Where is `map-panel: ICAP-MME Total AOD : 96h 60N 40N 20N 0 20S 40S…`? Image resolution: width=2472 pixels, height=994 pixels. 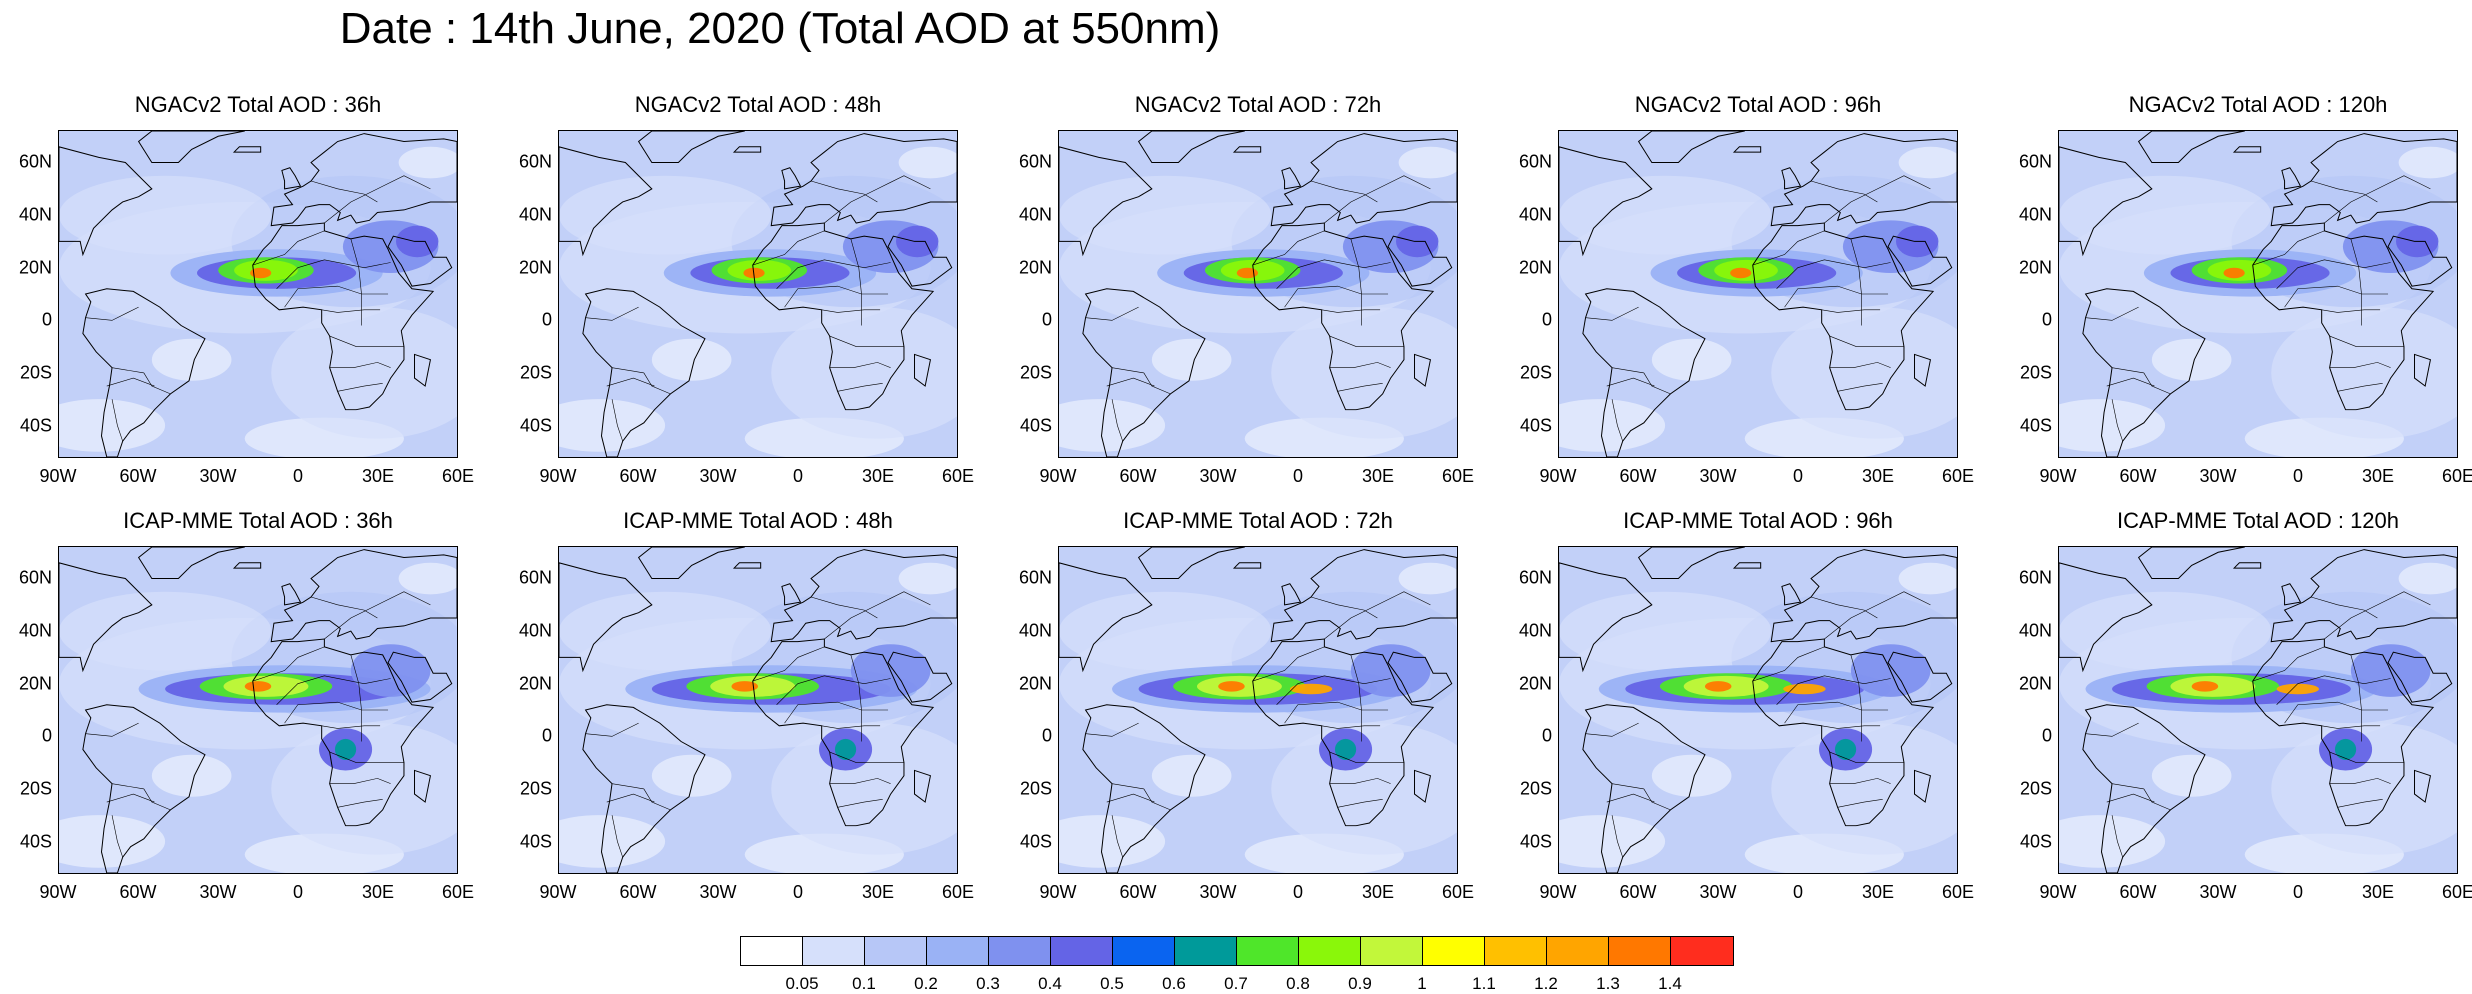
map-panel: ICAP-MME Total AOD : 96h 60N 40N 20N 0 20S 40S… is located at coordinates (1737, 702).